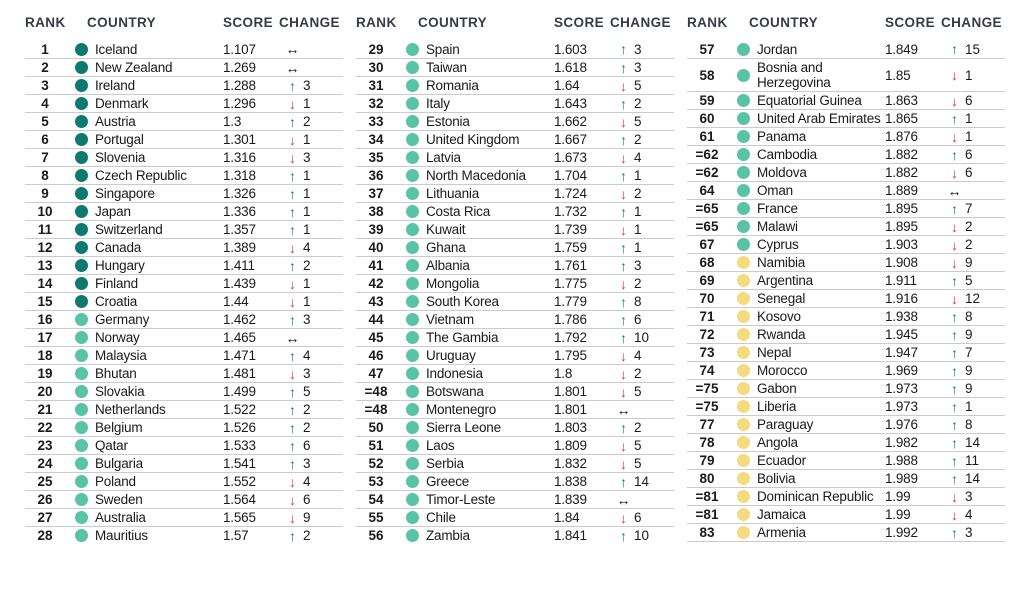 The height and width of the screenshot is (600, 1024). Describe the element at coordinates (707, 136) in the screenshot. I see `rank-value: 61` at that location.